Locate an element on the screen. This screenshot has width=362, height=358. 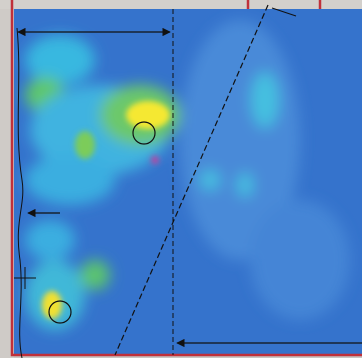
boundary-curve is located at coordinates (20, 192).